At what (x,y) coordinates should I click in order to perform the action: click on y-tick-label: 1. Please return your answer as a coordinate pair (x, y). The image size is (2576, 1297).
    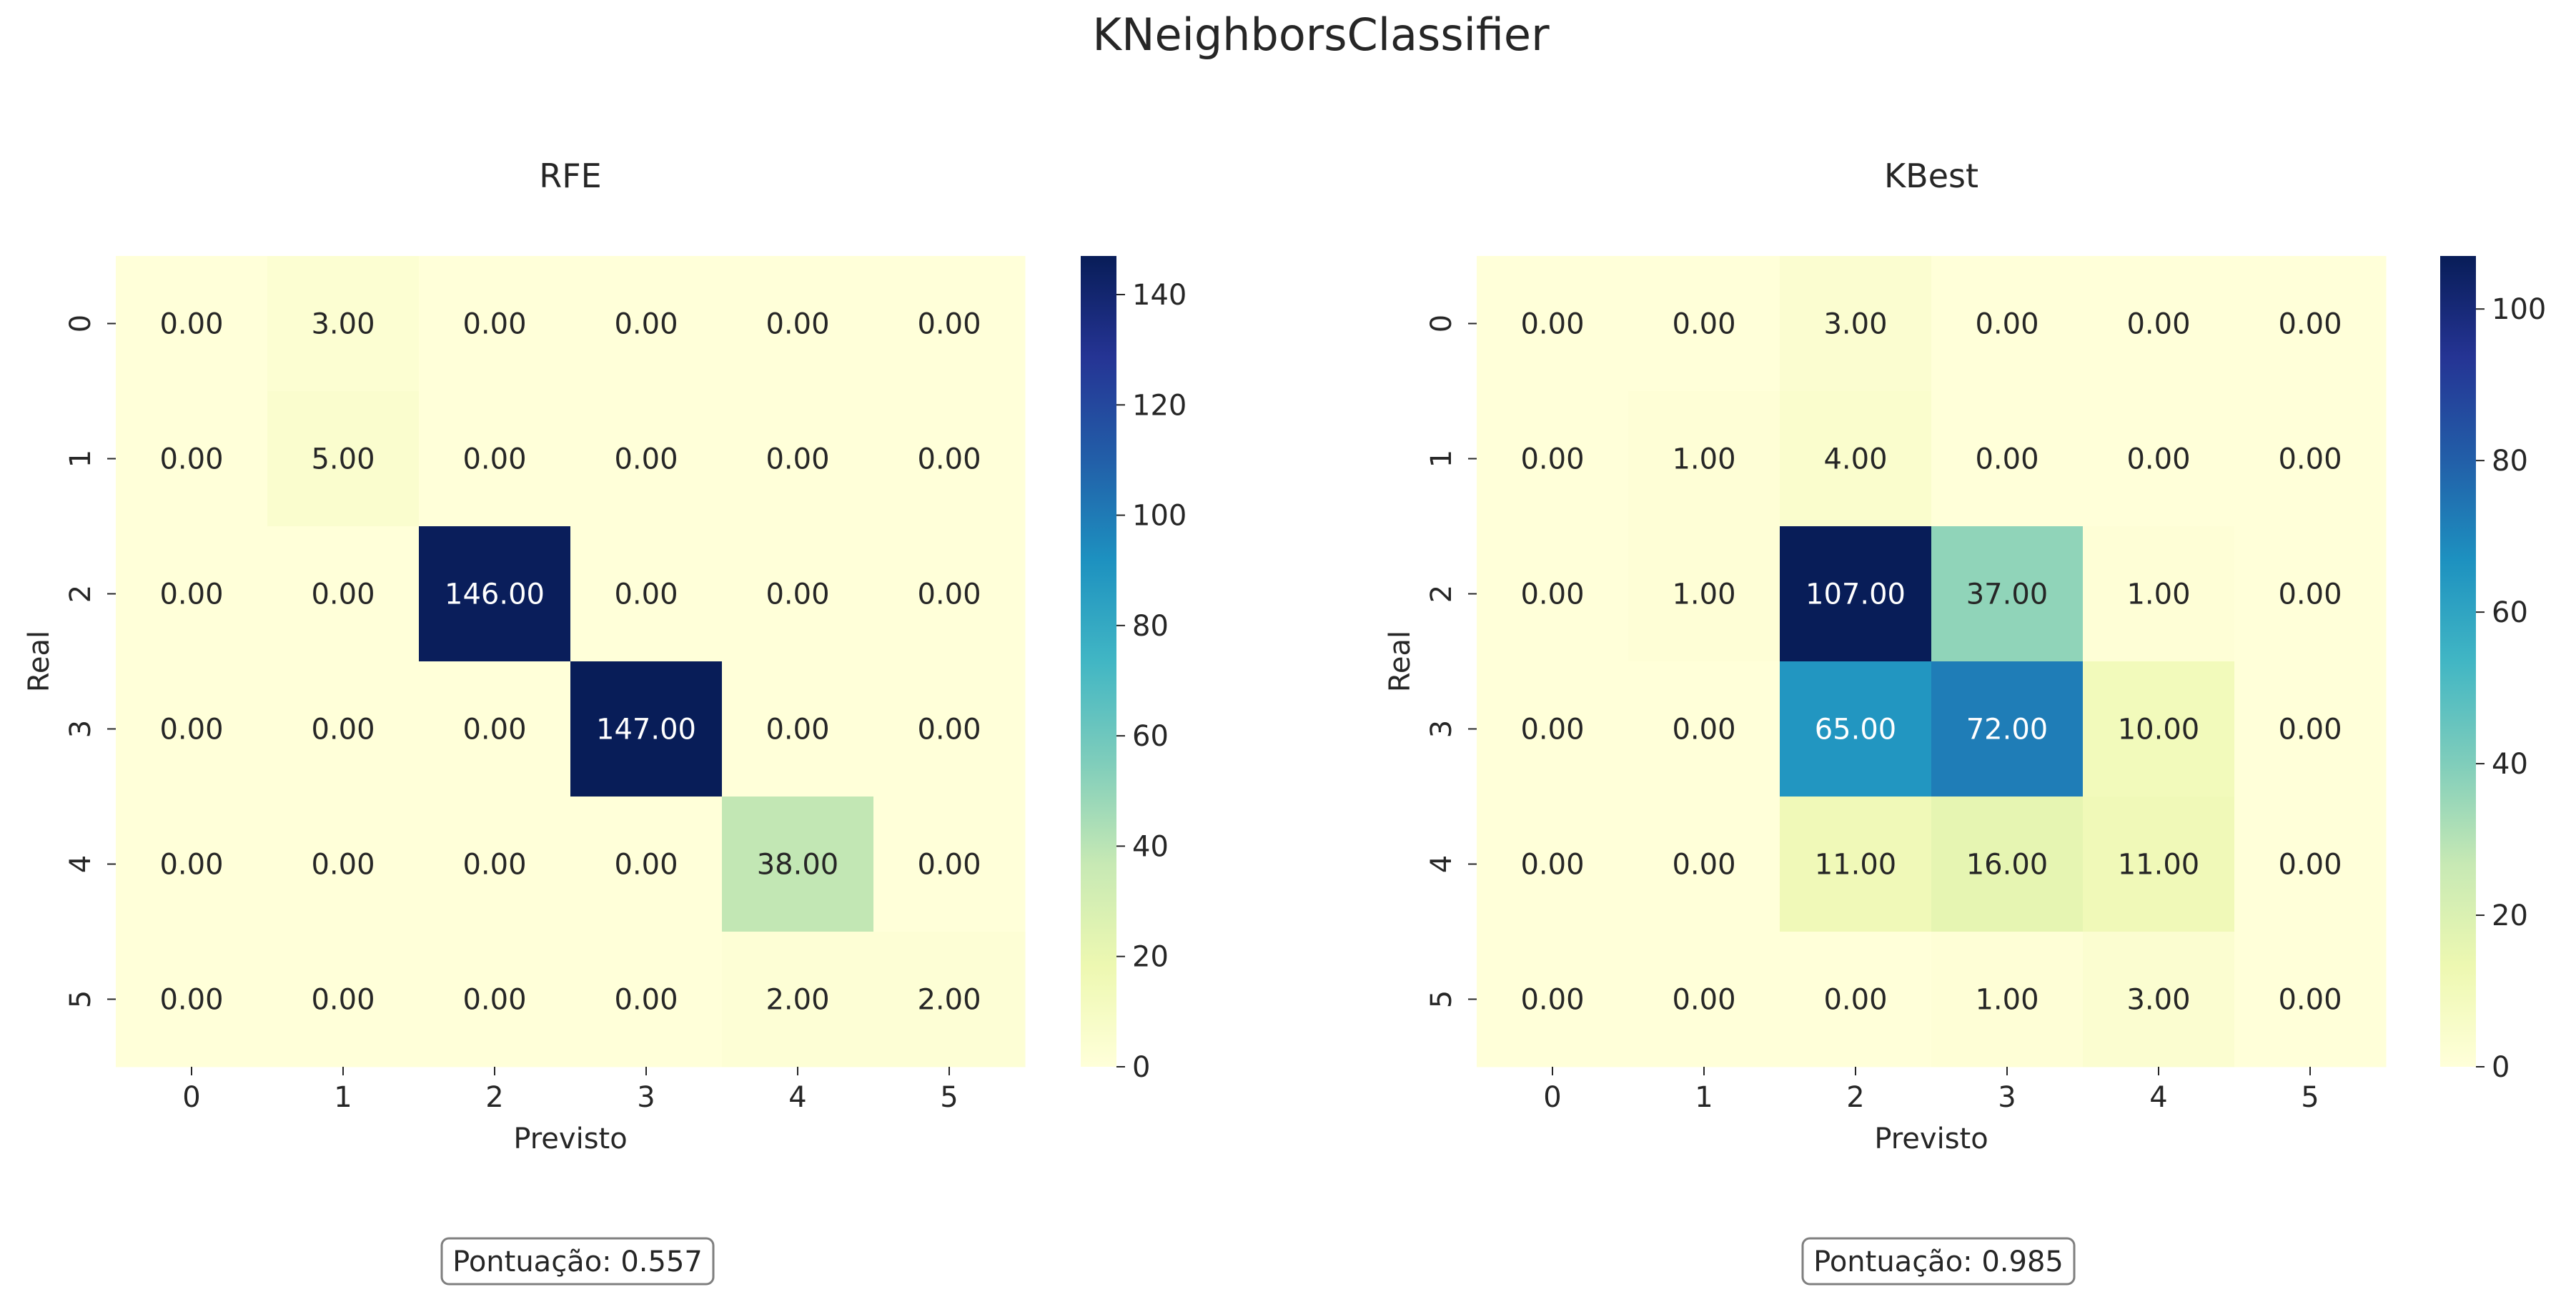
    Looking at the image, I should click on (80, 459).